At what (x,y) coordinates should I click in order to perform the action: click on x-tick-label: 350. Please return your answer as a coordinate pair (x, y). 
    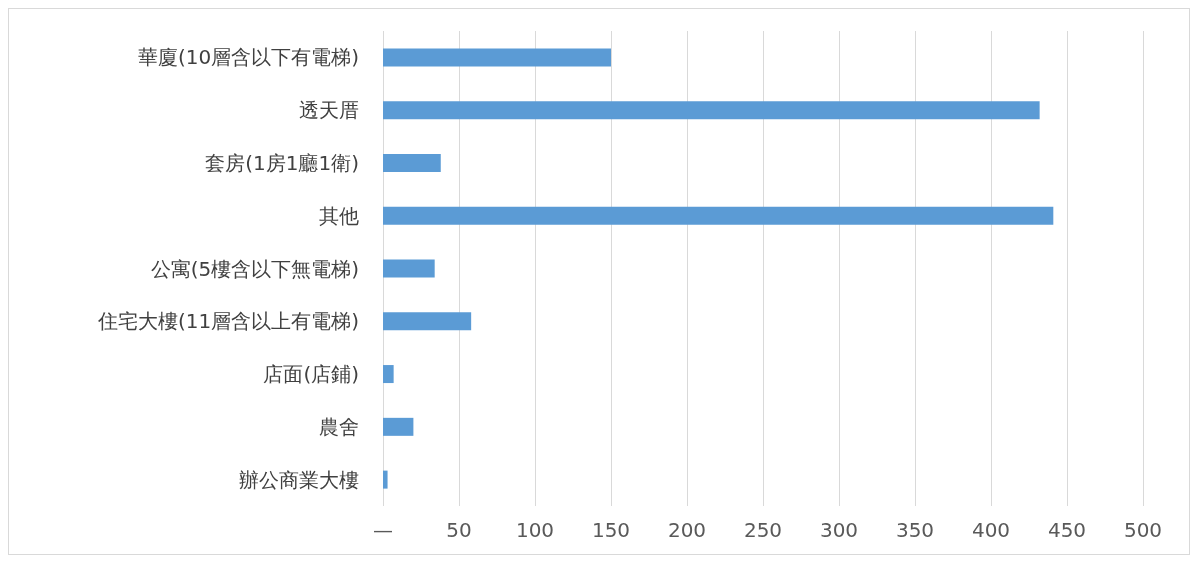
    Looking at the image, I should click on (915, 530).